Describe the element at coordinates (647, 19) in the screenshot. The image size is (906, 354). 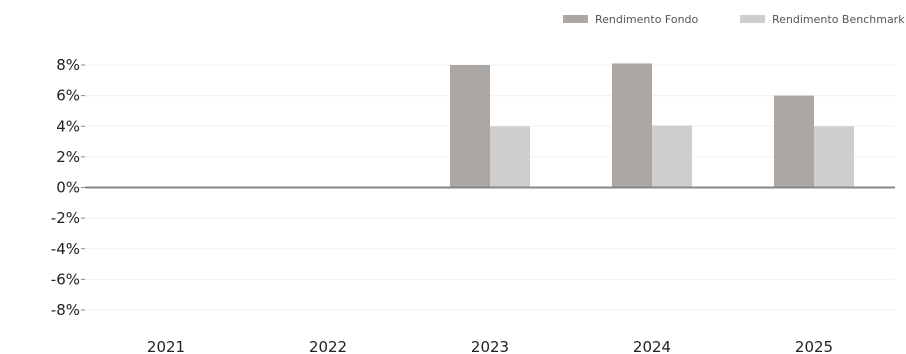
I see `legend-label-fondo: Rendimento Fondo` at that location.